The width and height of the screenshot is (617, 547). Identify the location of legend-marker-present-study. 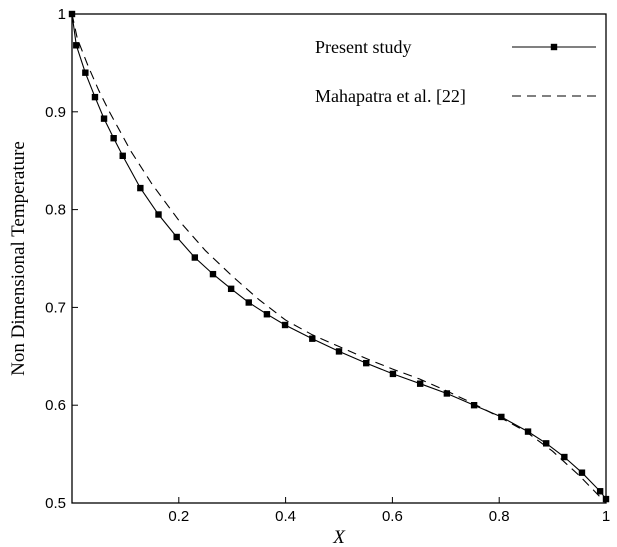
(554, 47).